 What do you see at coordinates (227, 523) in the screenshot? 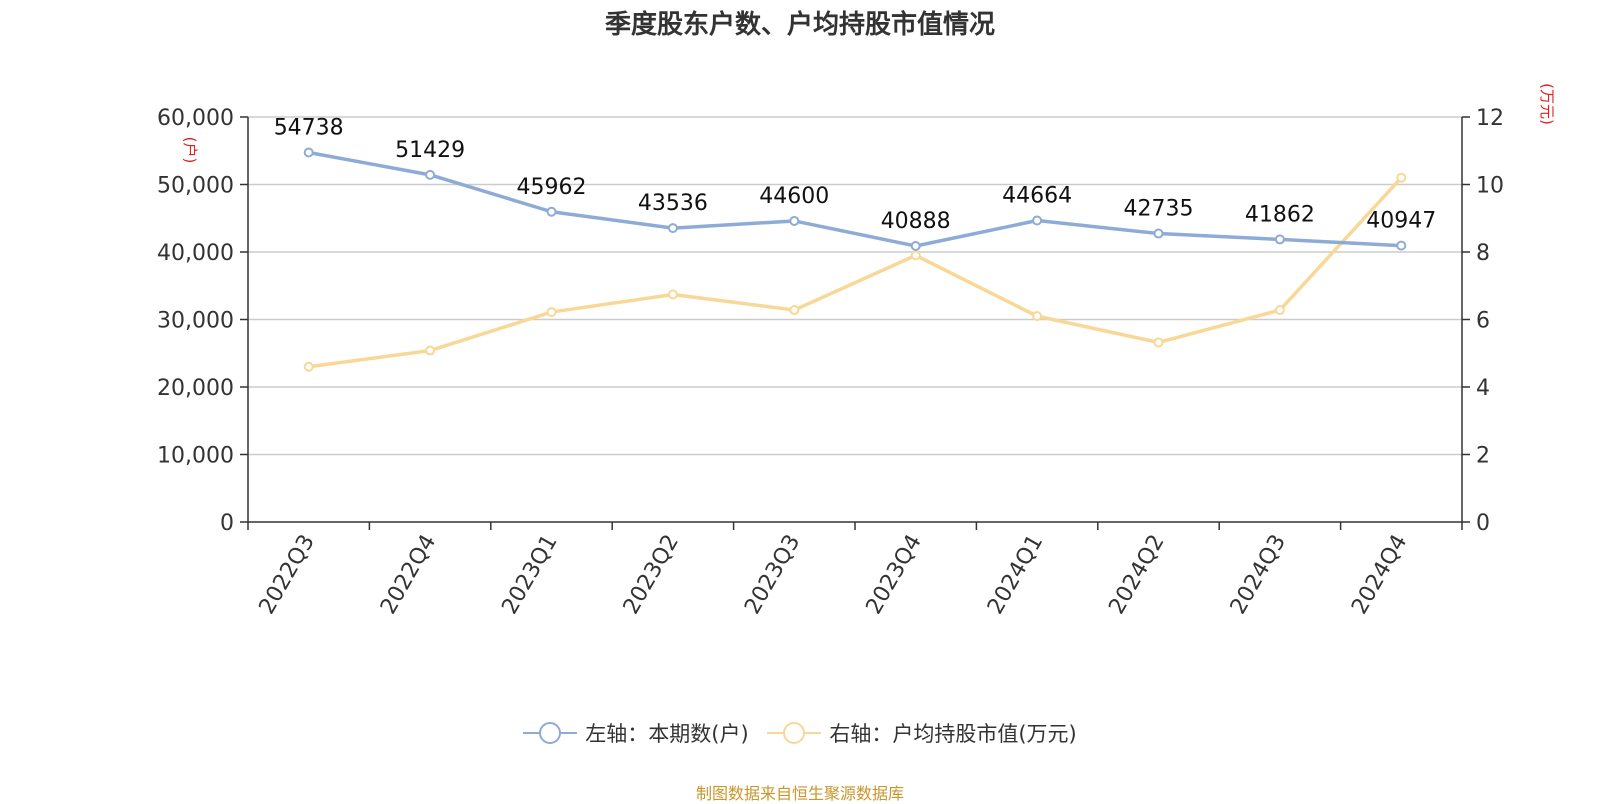
I see `left-tick-label: 0` at bounding box center [227, 523].